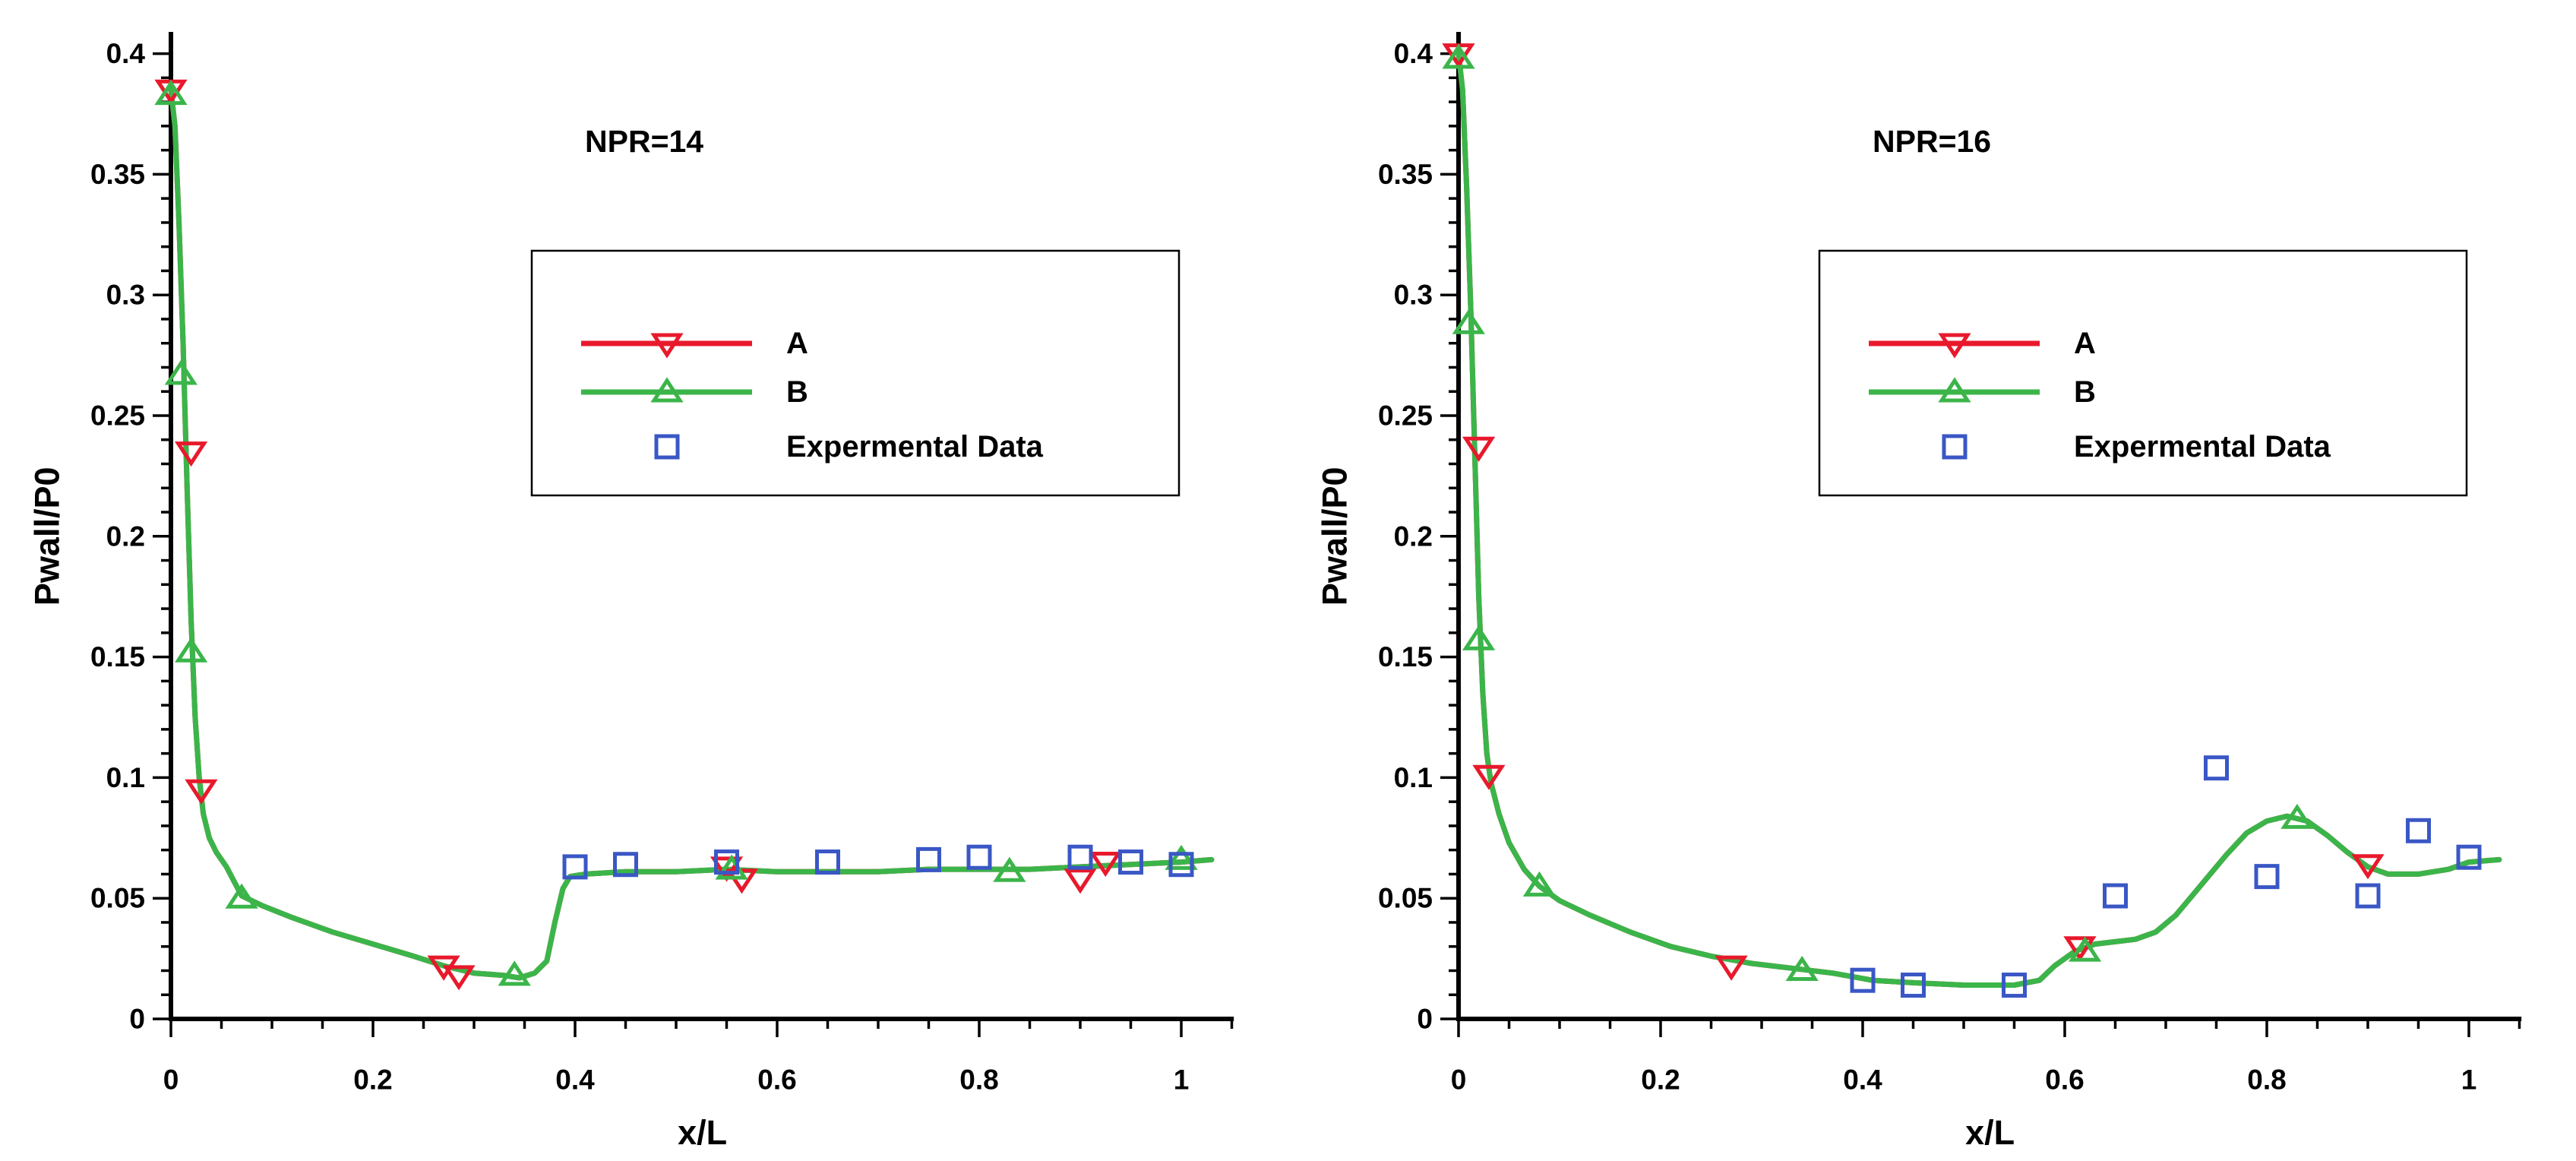  I want to click on chart-title: NPR=14, so click(644, 141).